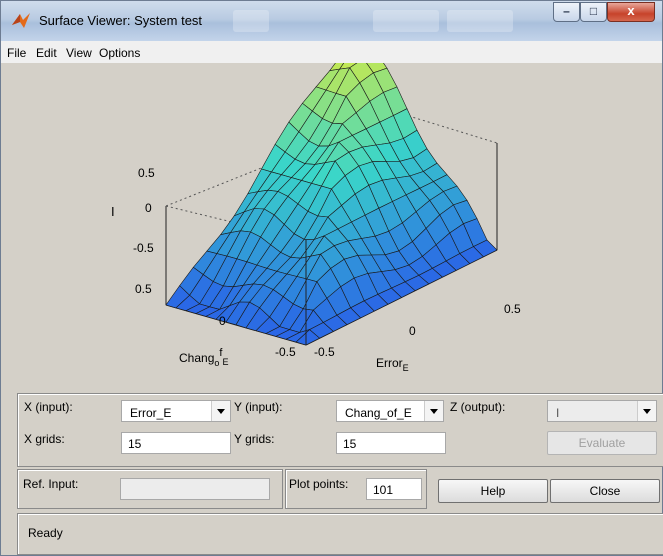  I want to click on y-input-select: Chang_of_E, so click(390, 411).